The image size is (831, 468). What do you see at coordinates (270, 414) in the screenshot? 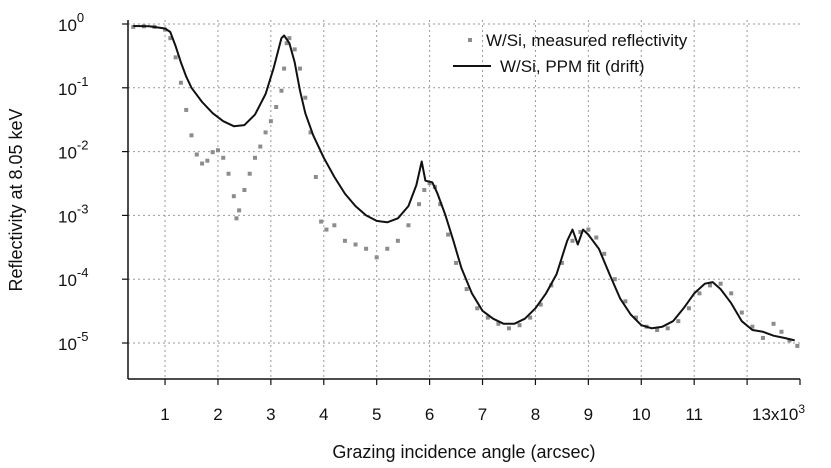
I see `x-tick-label: 3` at bounding box center [270, 414].